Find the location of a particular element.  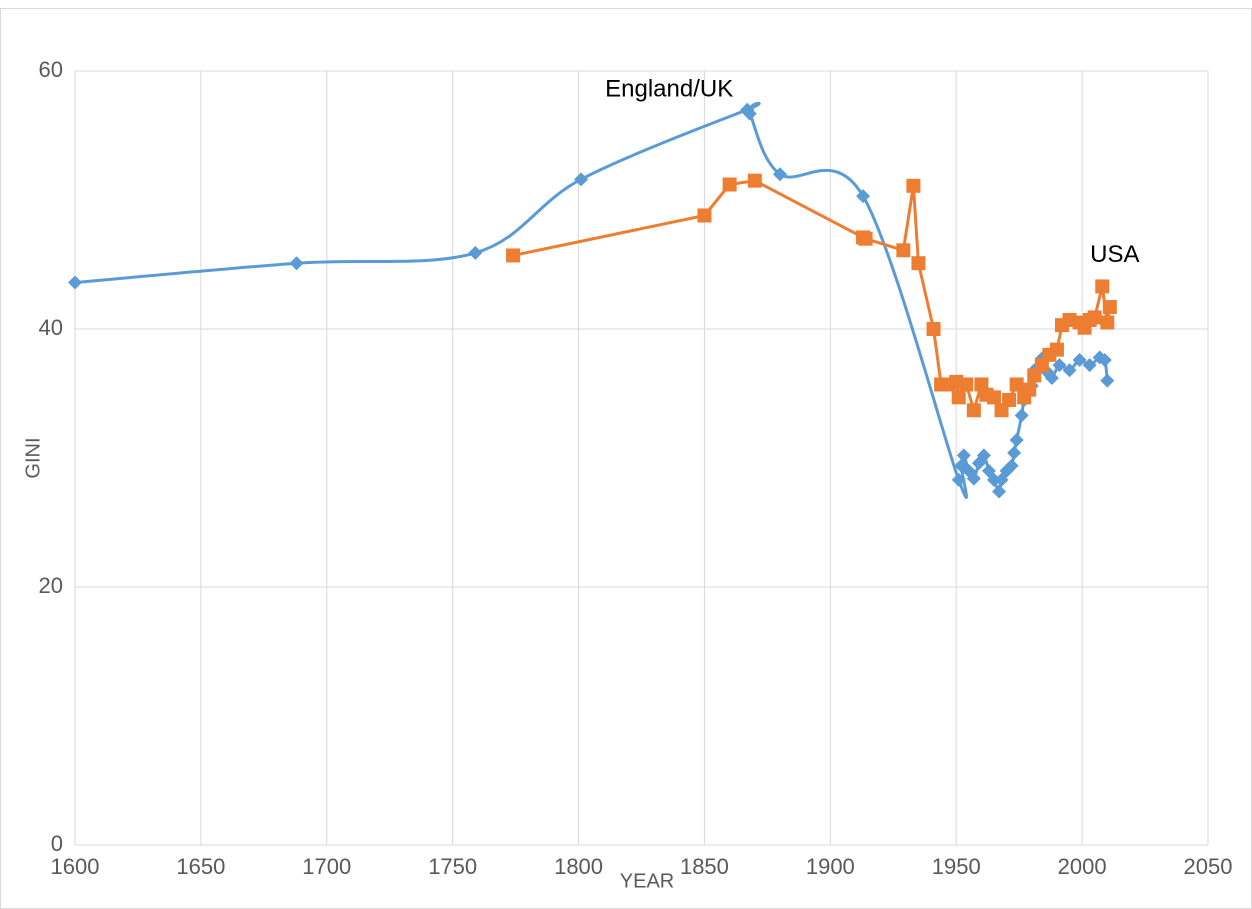

y-tick-label: 0 is located at coordinates (57, 843).